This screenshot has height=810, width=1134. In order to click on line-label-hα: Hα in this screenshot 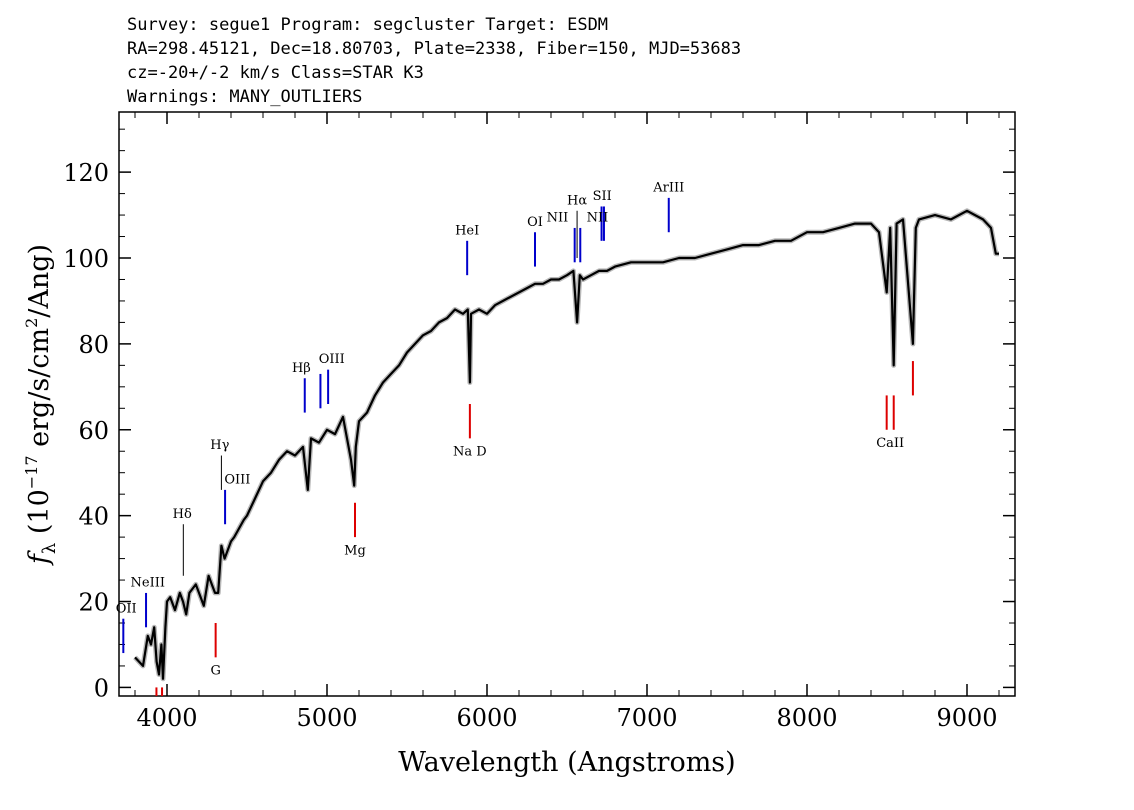, I will do `click(577, 200)`.